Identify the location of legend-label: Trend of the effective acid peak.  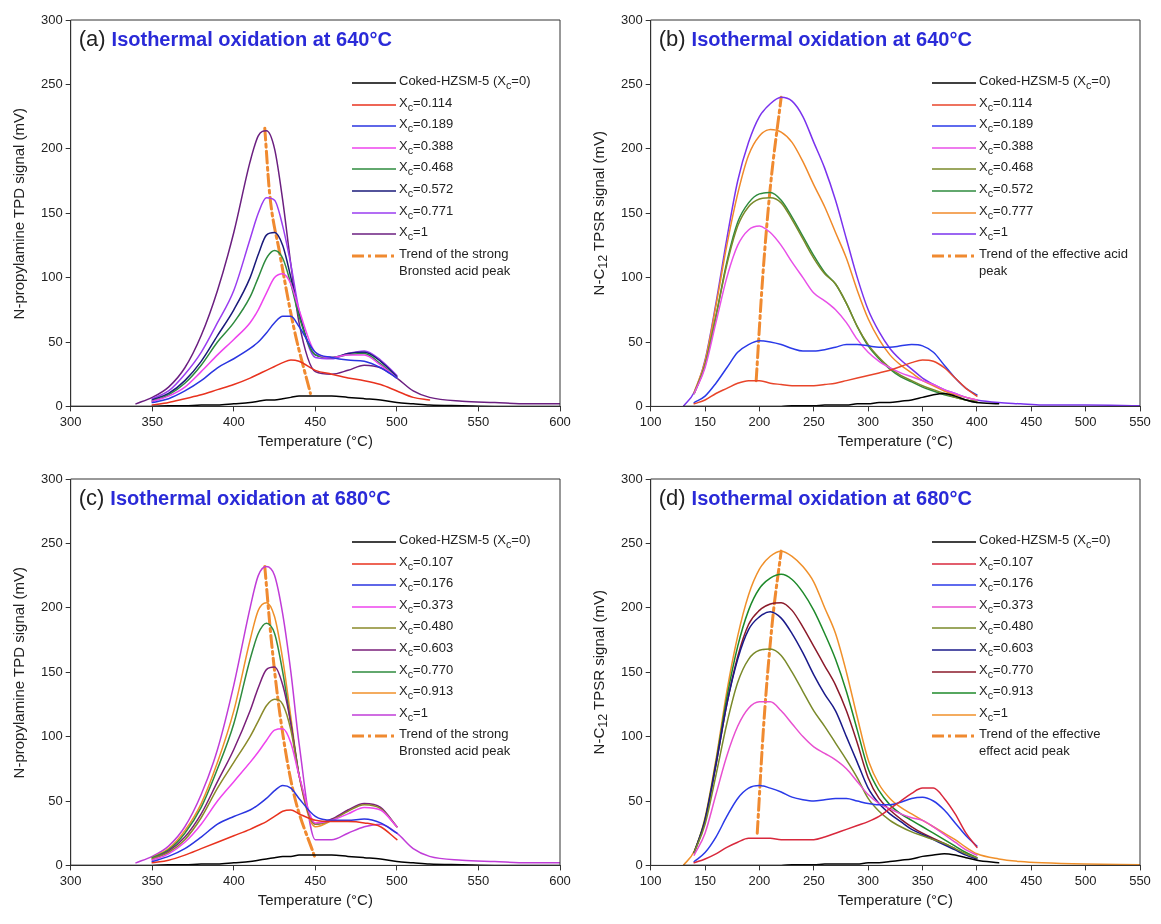
(1054, 261).